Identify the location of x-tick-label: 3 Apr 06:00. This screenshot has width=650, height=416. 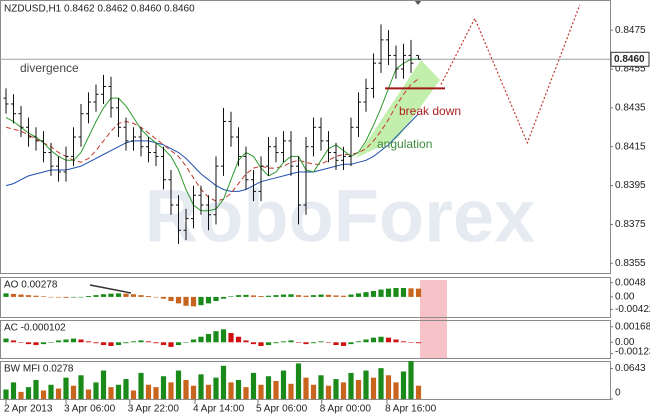
(90, 409).